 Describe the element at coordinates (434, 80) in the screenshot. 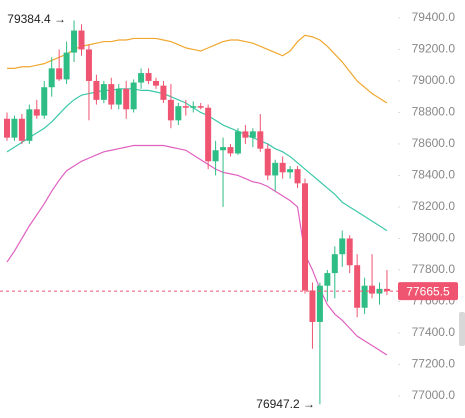

I see `y-tick-label: 79000.0` at that location.